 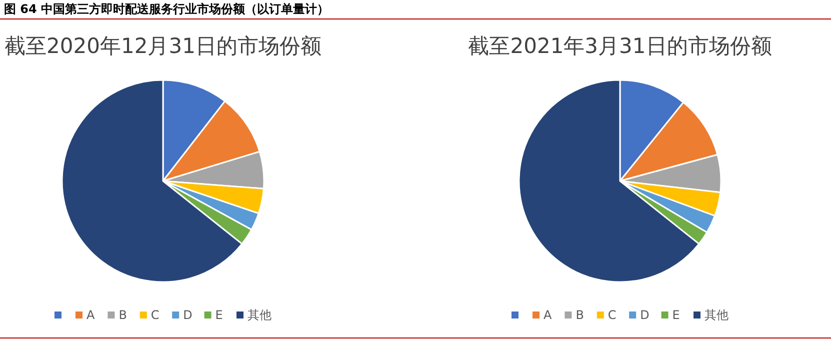 I want to click on chart-title: 截至2020年12月31日的市场份额, so click(x=163, y=46).